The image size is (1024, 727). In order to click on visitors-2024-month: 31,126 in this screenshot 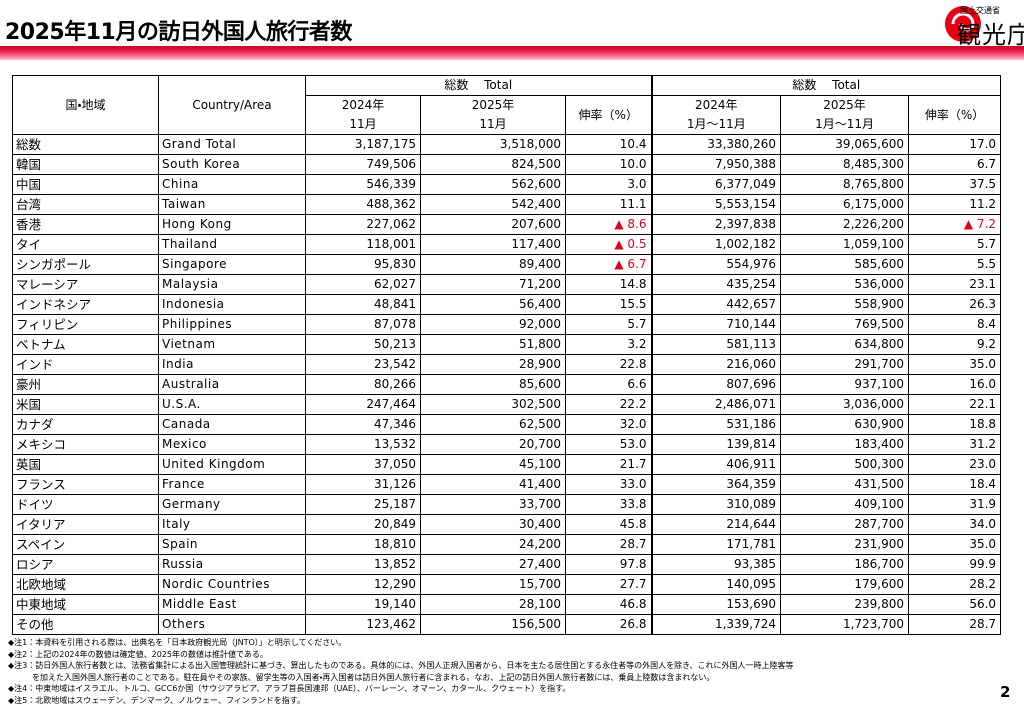, I will do `click(363, 484)`.